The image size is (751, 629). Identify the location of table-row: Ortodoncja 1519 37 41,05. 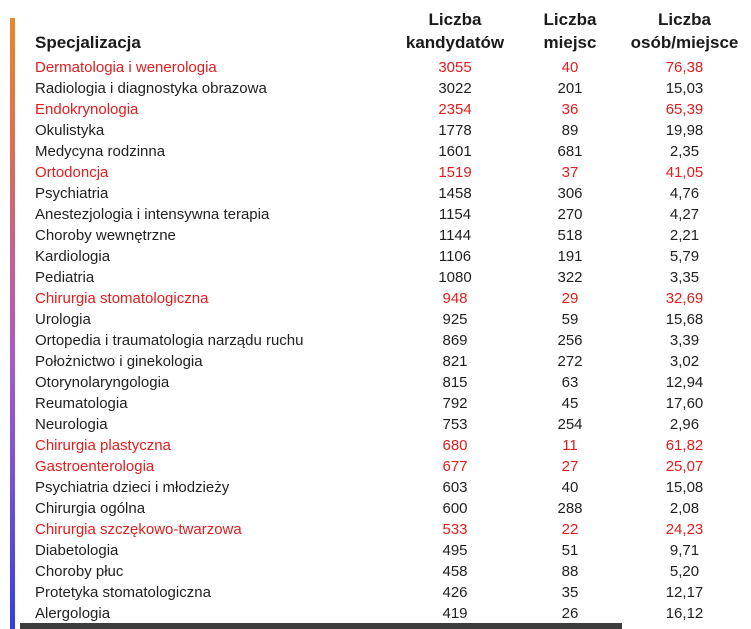
(392, 172).